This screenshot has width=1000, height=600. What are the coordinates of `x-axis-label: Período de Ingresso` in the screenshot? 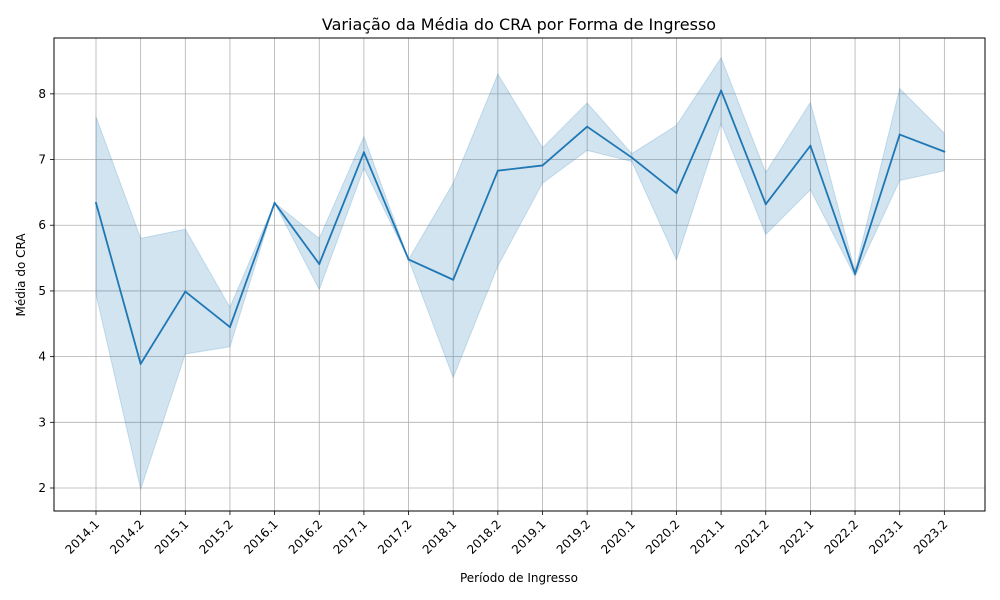 It's located at (519, 578).